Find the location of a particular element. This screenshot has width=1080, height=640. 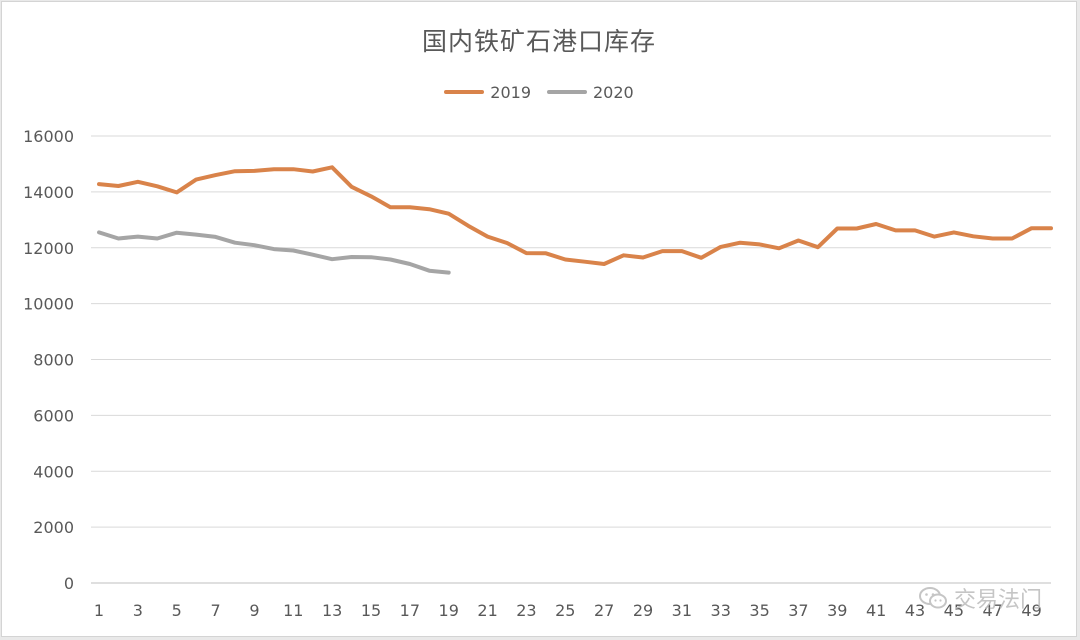

y-tick-label-6000: 6000 is located at coordinates (53, 415).